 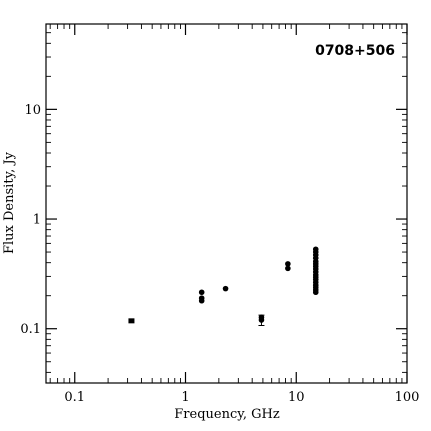 I want to click on chart-title: 0708+506, so click(x=355, y=51).